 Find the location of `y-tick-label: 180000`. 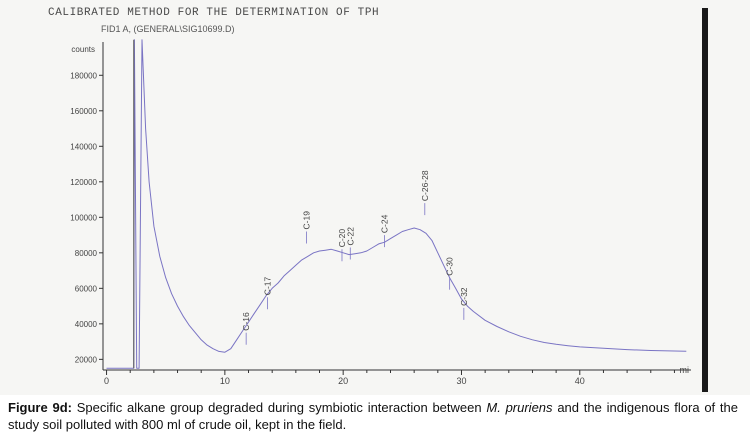

y-tick-label: 180000 is located at coordinates (83, 75).